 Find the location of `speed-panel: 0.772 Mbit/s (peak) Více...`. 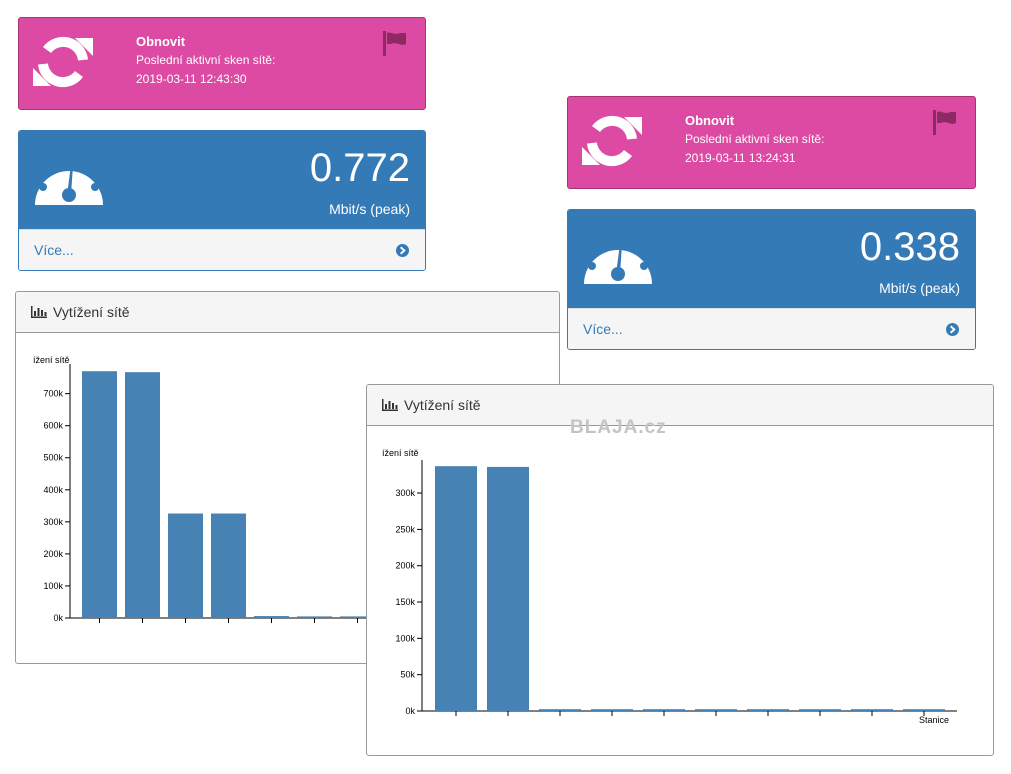

speed-panel: 0.772 Mbit/s (peak) Více... is located at coordinates (222, 200).